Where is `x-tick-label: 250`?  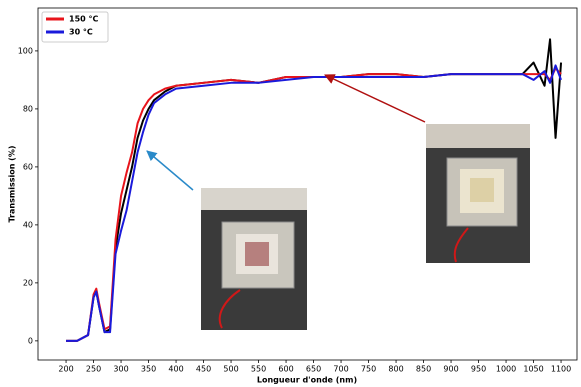
x-tick-label: 250 is located at coordinates (93, 369).